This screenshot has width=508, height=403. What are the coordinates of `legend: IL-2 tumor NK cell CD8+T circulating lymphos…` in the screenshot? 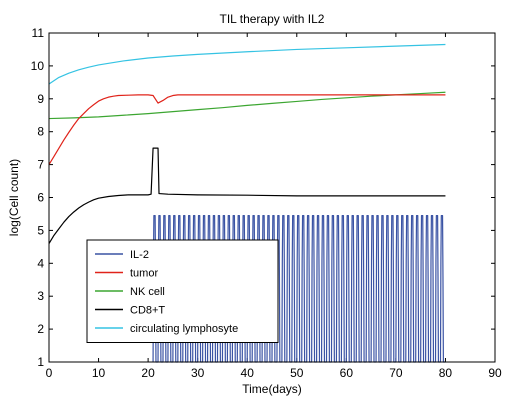 It's located at (182, 291).